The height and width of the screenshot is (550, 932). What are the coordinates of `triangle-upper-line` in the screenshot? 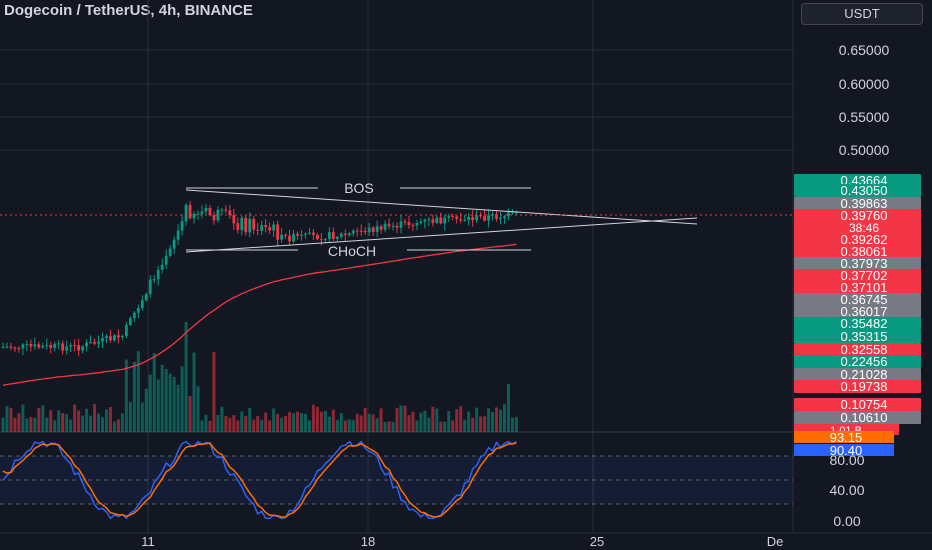 It's located at (441, 207).